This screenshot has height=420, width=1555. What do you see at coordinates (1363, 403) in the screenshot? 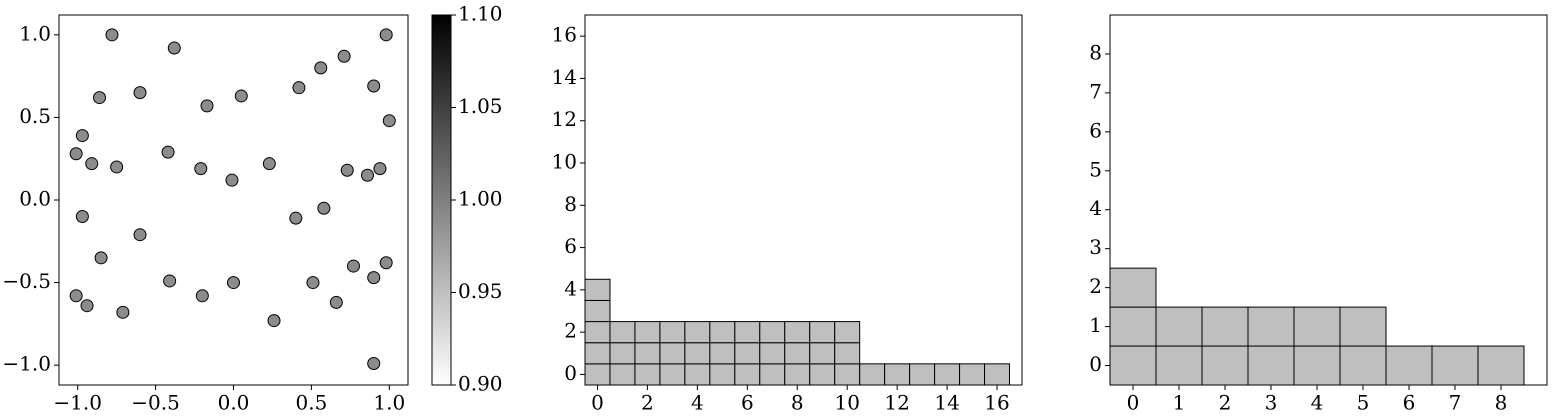
I see `x-tick-label: 5` at bounding box center [1363, 403].